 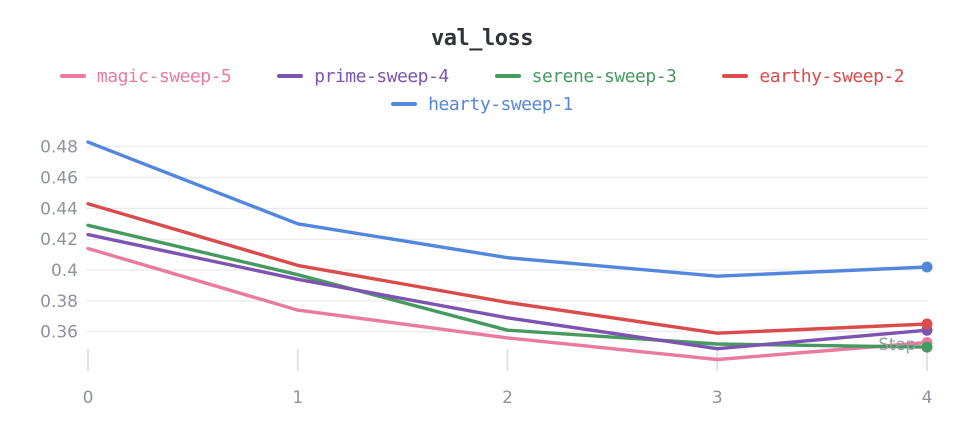 What do you see at coordinates (604, 76) in the screenshot?
I see `legend-label: serene-sweep-3` at bounding box center [604, 76].